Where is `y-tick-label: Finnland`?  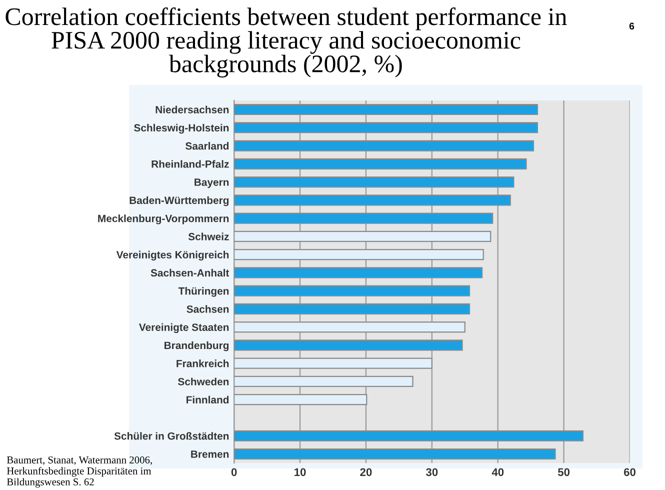 y-tick-label: Finnland is located at coordinates (207, 400).